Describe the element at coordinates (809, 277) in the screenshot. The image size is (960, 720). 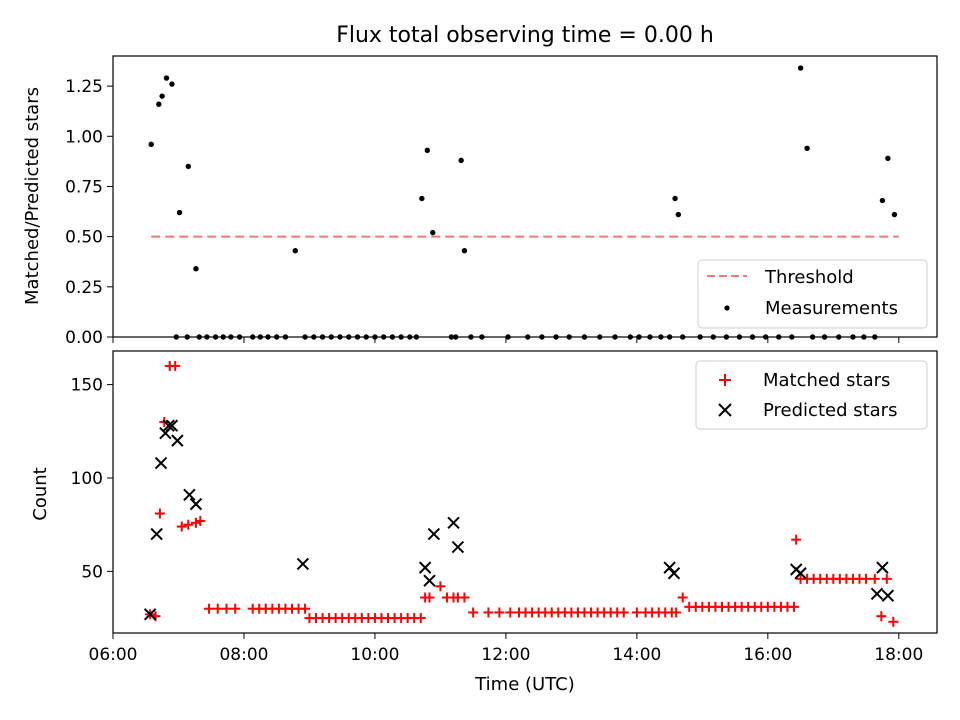
I see `threshold-legend-label: Threshold` at that location.